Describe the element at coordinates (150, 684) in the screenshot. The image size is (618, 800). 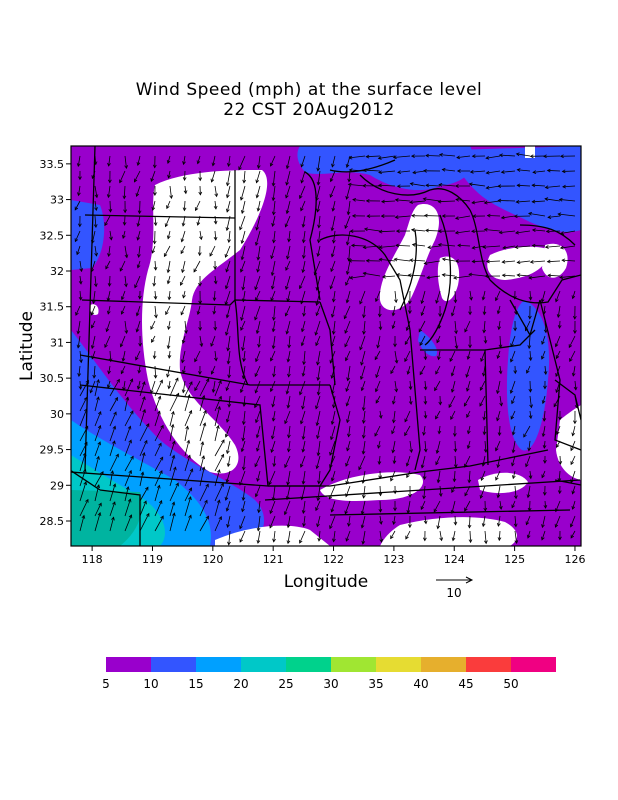
I see `colorbar-label: 10` at that location.